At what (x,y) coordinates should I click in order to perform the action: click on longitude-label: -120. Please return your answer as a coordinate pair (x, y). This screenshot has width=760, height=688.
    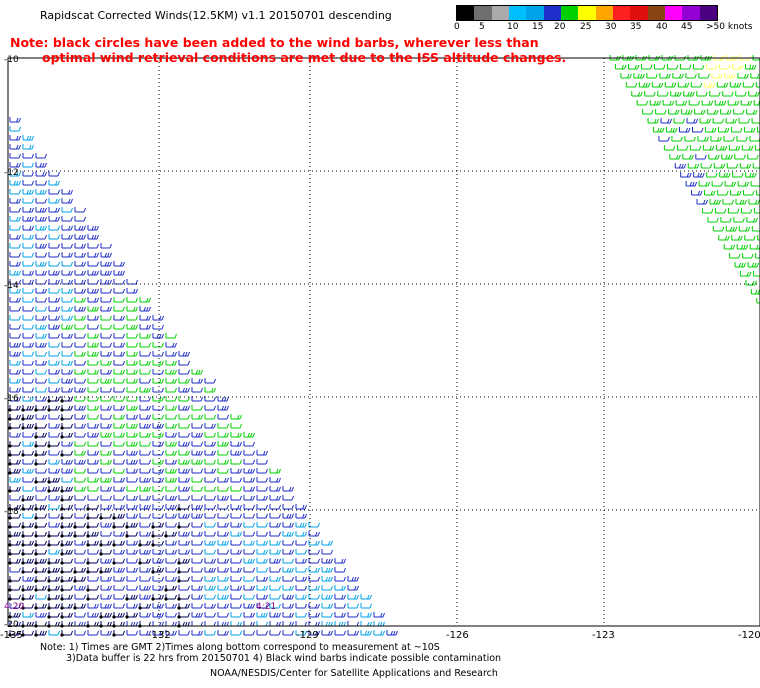
    Looking at the image, I should click on (749, 635).